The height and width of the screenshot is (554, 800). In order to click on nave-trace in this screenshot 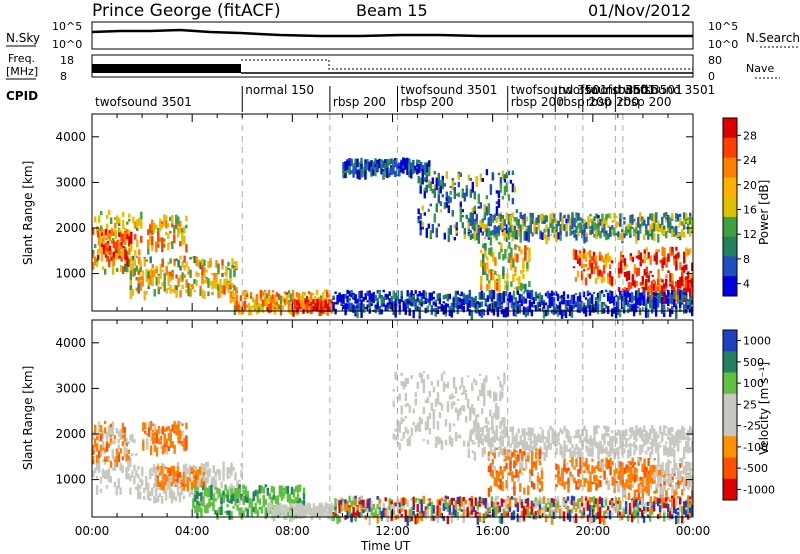, I will do `click(467, 64)`.